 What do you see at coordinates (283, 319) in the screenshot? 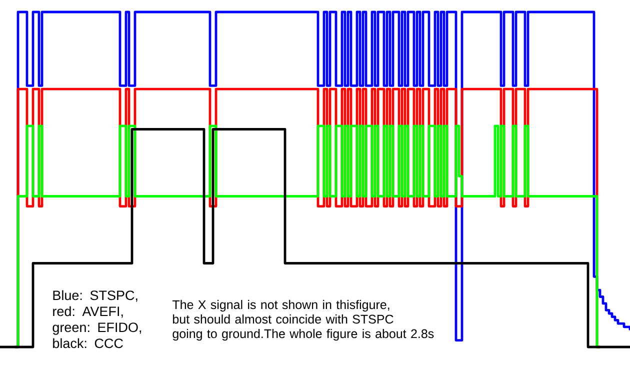
I see `annotation: but should almost coincide with STSPC` at bounding box center [283, 319].